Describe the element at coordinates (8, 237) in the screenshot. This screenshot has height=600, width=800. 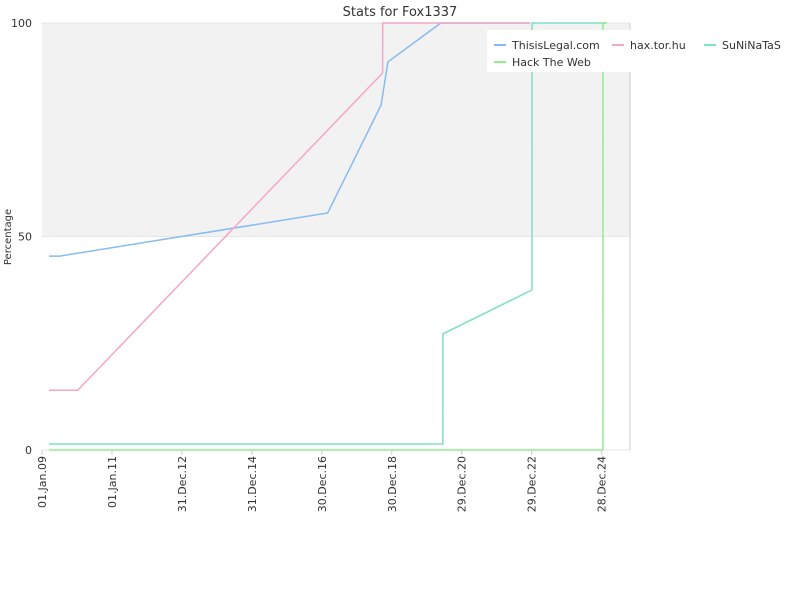
I see `y-axis-label: Percentage` at that location.